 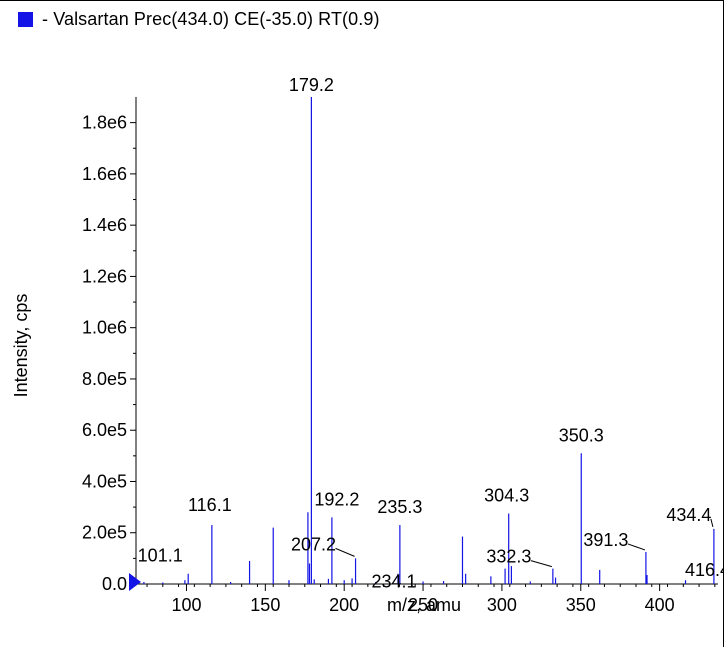 I want to click on legend-swatch, so click(x=25, y=19).